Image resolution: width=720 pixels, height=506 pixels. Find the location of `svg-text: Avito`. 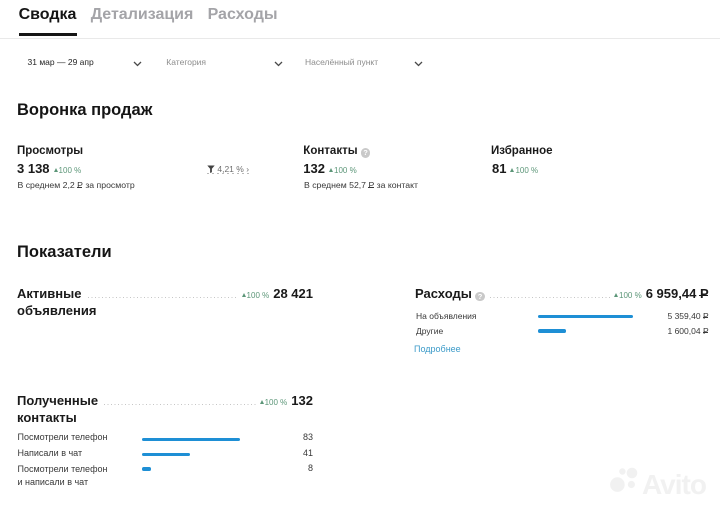

svg-text: Avito is located at coordinates (674, 484).